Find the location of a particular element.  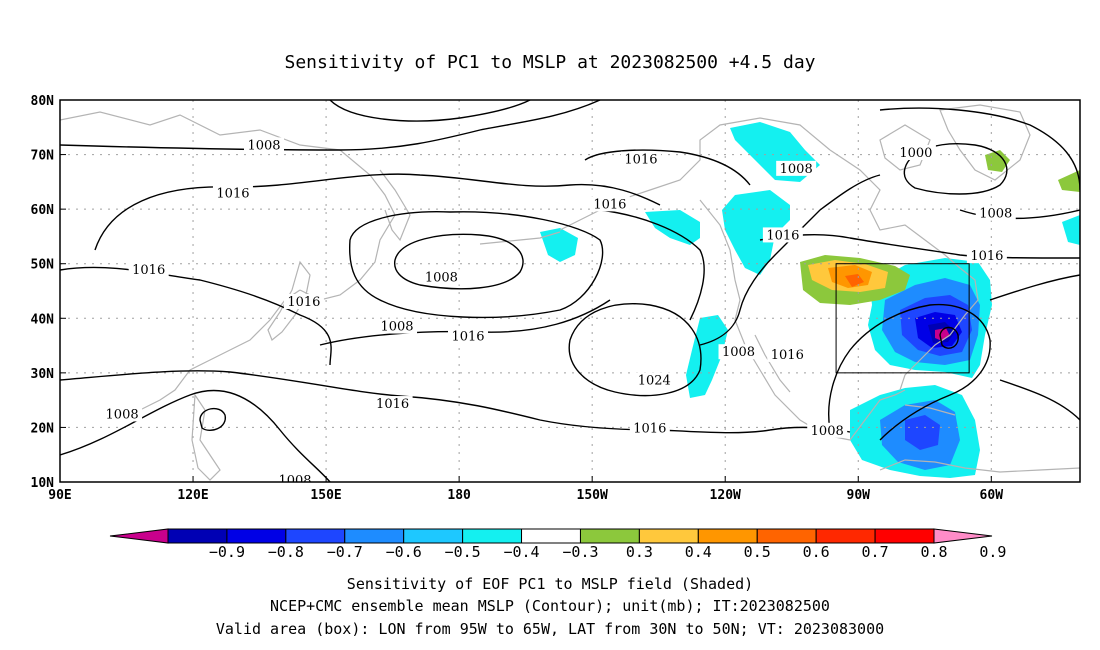

contour-label-text: 1000 is located at coordinates (915, 153).